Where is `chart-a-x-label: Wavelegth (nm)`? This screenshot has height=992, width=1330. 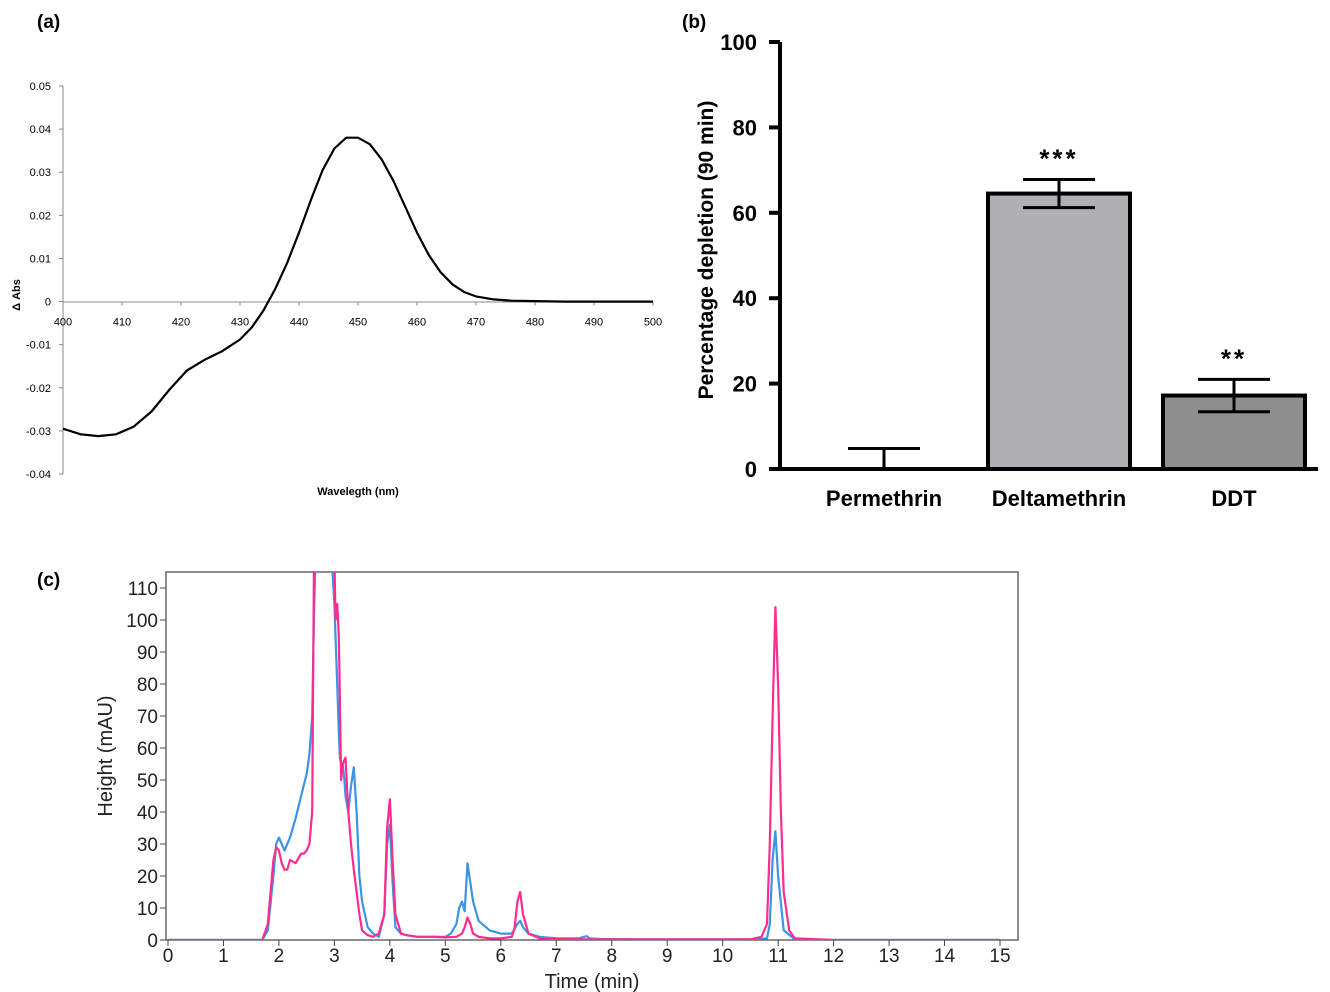
chart-a-x-label: Wavelegth (nm) is located at coordinates (358, 492).